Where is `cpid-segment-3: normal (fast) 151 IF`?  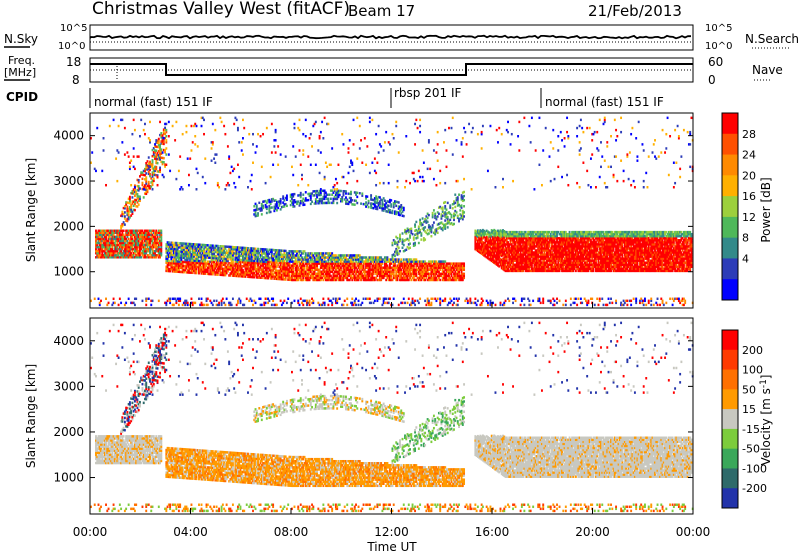 cpid-segment-3: normal (fast) 151 IF is located at coordinates (604, 102).